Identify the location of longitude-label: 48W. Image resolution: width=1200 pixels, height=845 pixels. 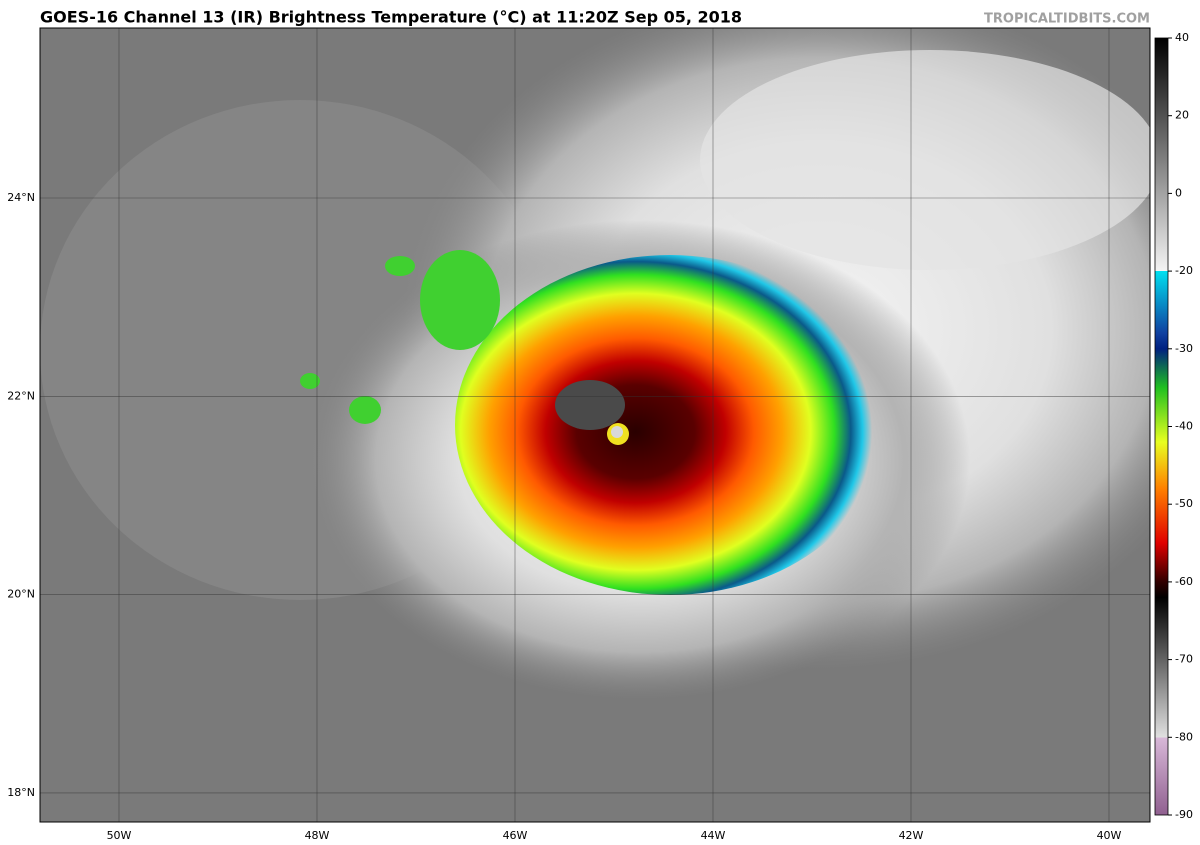
(317, 835).